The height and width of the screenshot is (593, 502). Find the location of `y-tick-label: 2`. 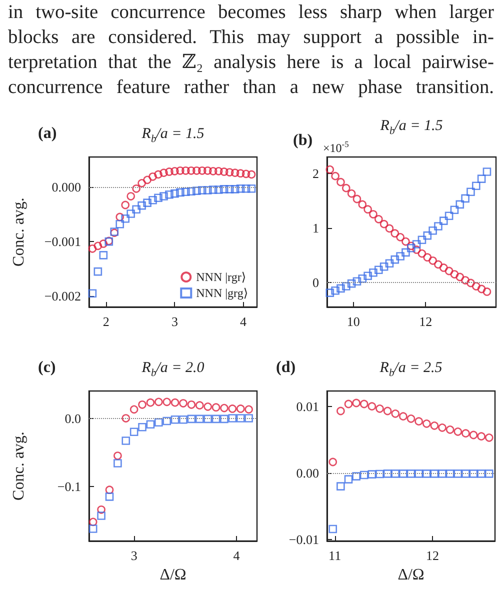

y-tick-label: 2 is located at coordinates (315, 173).